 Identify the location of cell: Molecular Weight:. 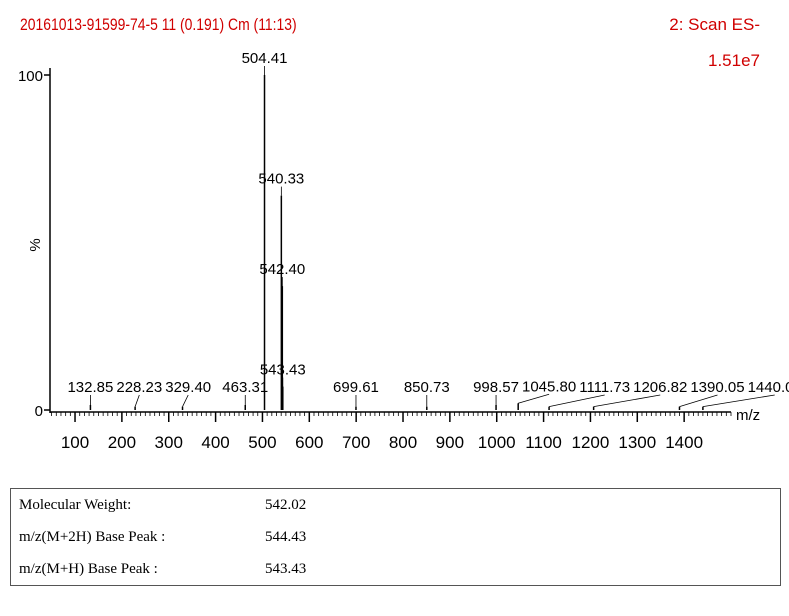
(75, 504).